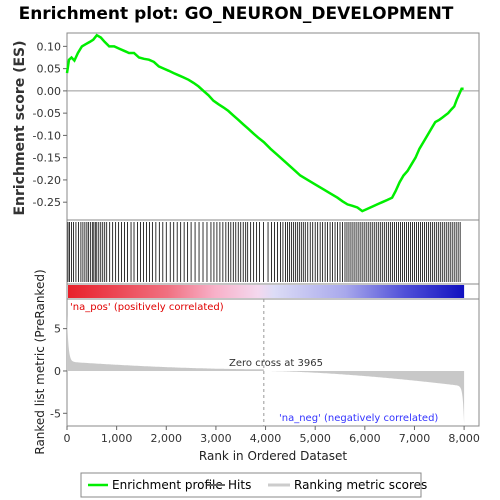 The width and height of the screenshot is (500, 500). I want to click on x-tick-label: 6,000, so click(365, 438).